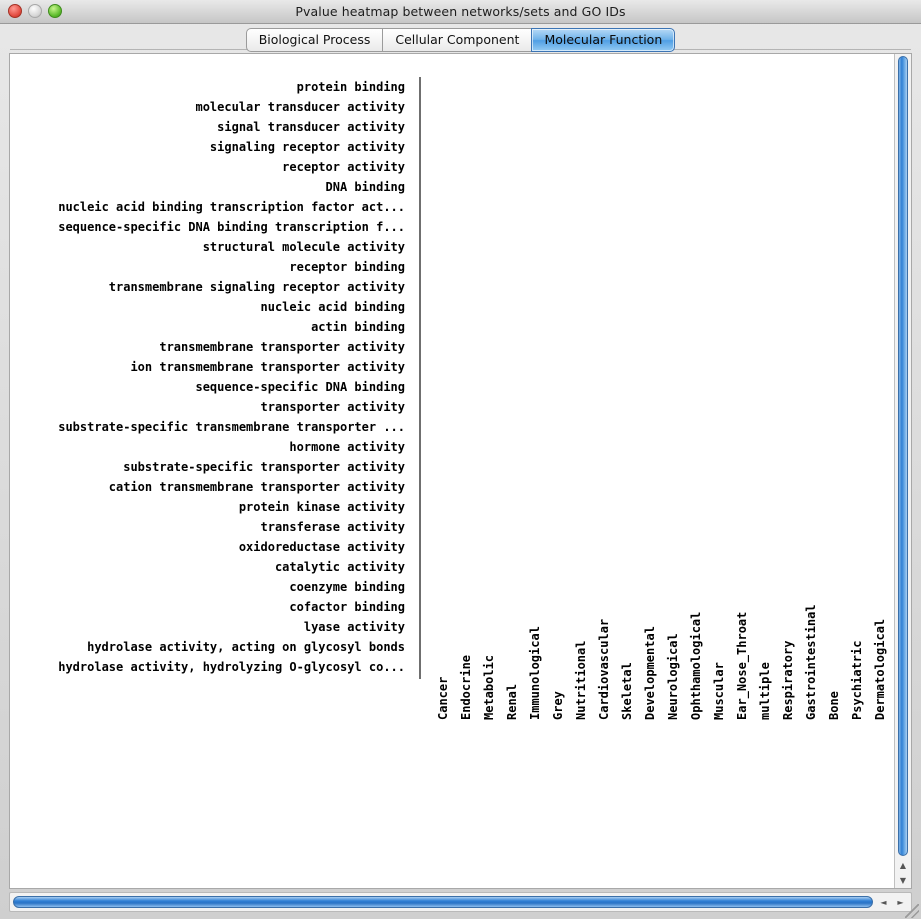  What do you see at coordinates (903, 865) in the screenshot?
I see `scroll-up-arrow-icon: ▲` at bounding box center [903, 865].